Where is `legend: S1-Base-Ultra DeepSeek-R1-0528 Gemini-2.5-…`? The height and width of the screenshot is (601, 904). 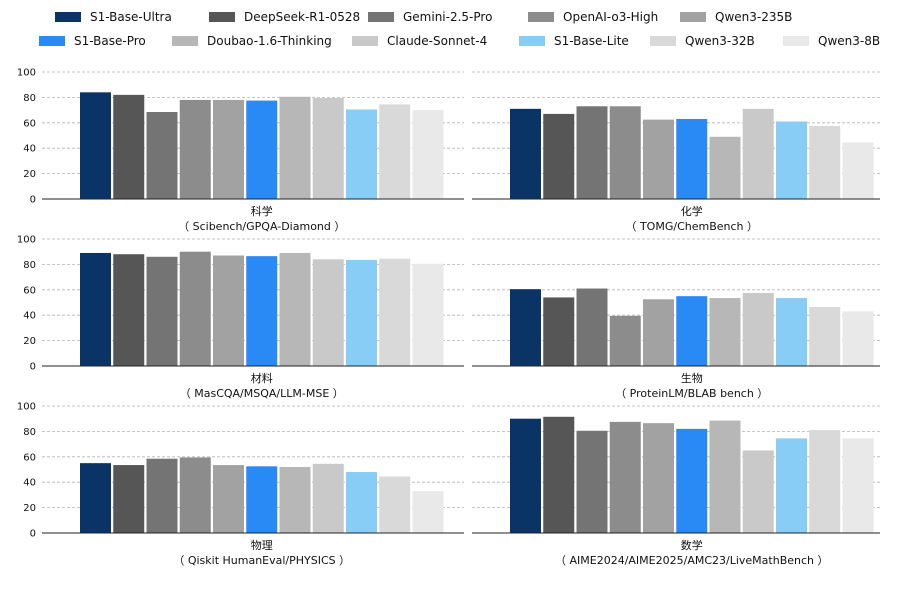
legend: S1-Base-Ultra DeepSeek-R1-0528 Gemini-2.5-… is located at coordinates (459, 29).